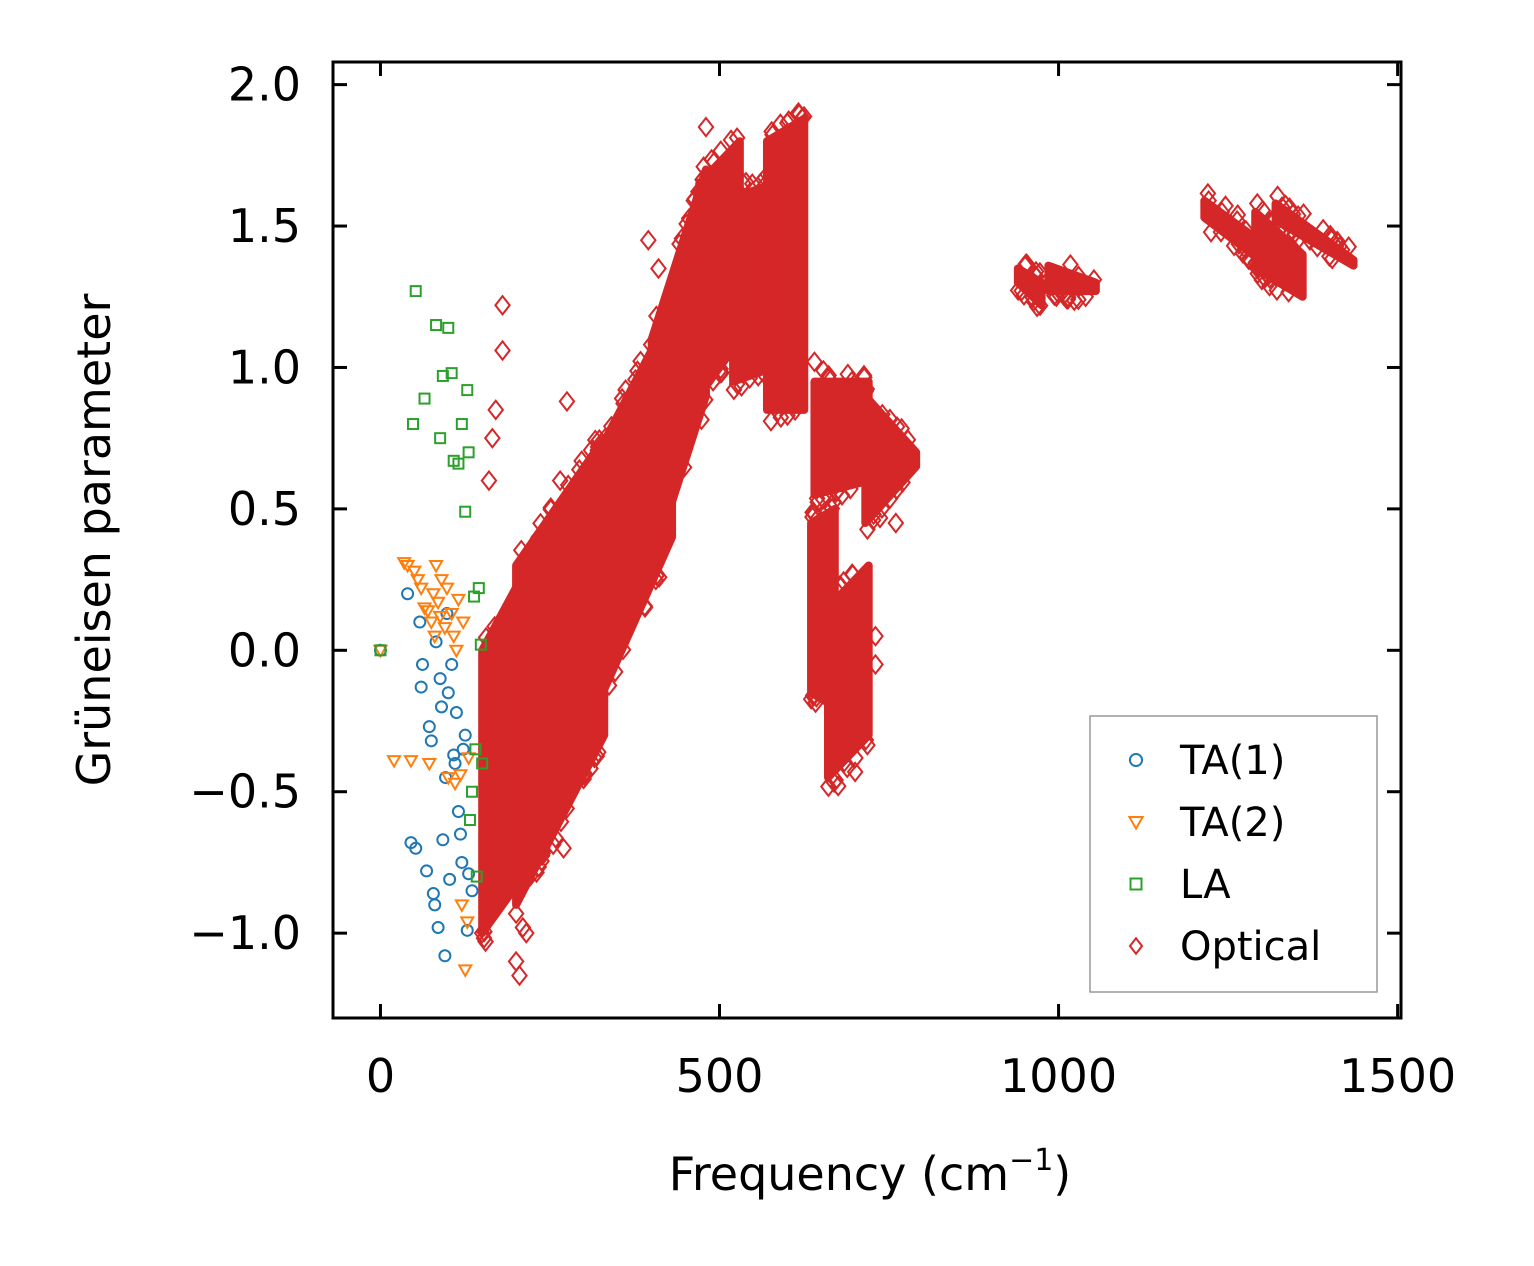 The width and height of the screenshot is (1534, 1266). What do you see at coordinates (1232, 761) in the screenshot?
I see `legend-label-ta1: TA(1)` at bounding box center [1232, 761].